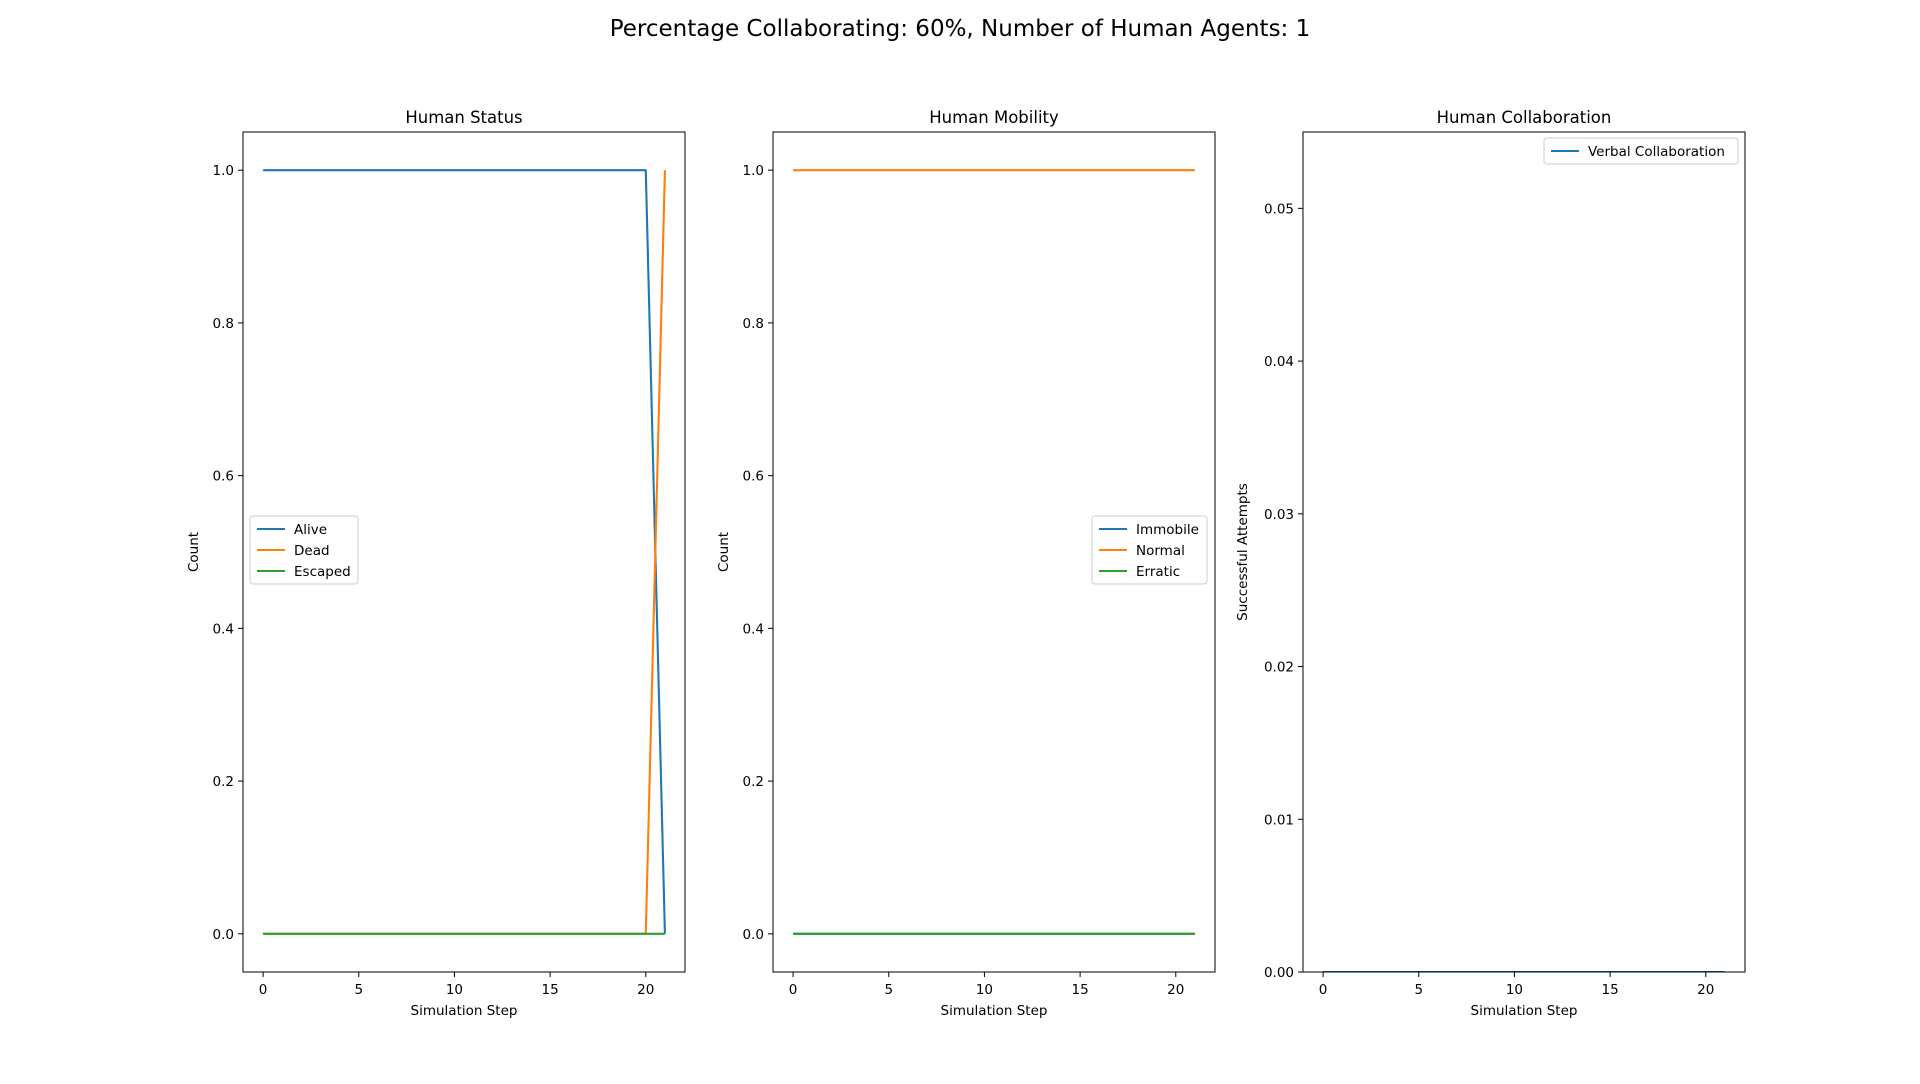 This screenshot has height=1084, width=1920. Describe the element at coordinates (312, 551) in the screenshot. I see `legend-entry: Dead` at that location.